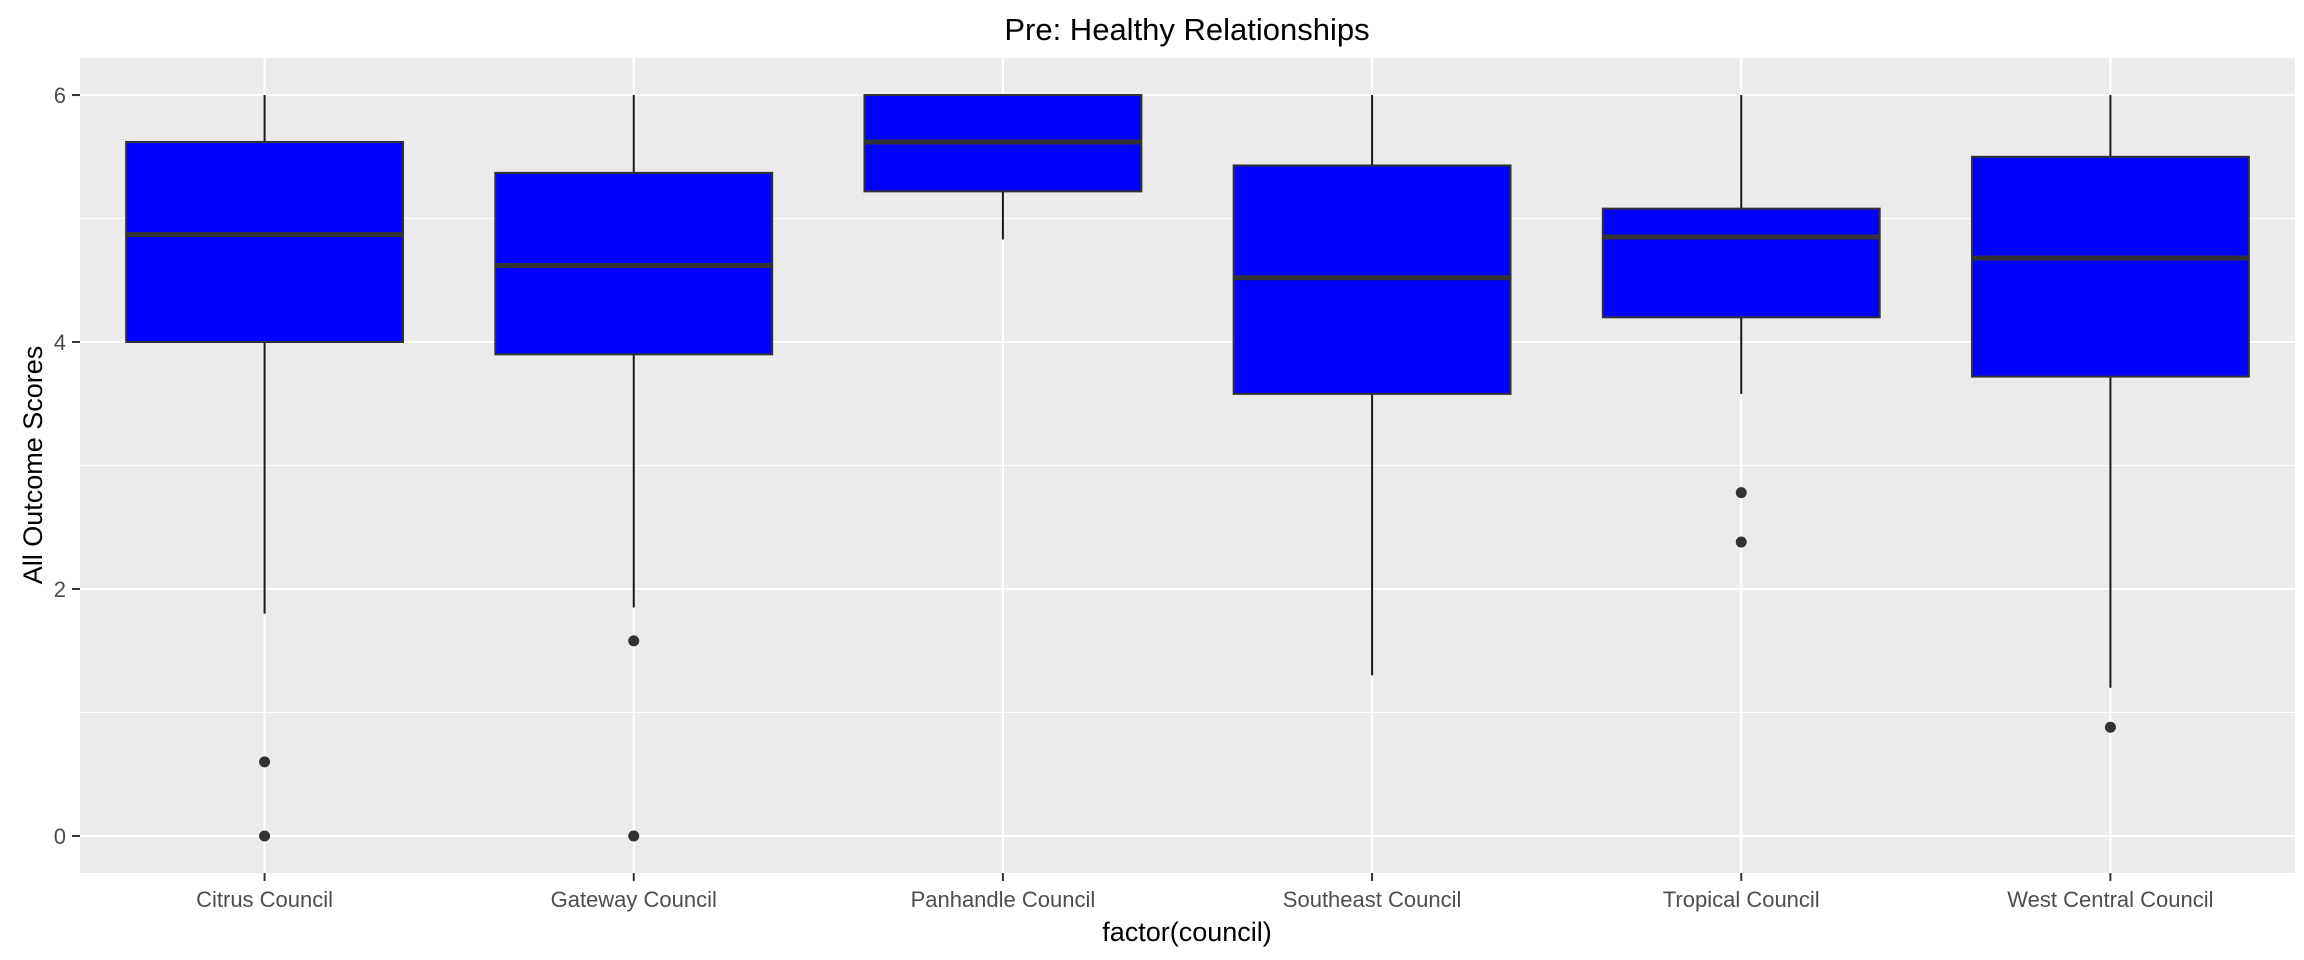 The width and height of the screenshot is (2304, 960). Describe the element at coordinates (1186, 29) in the screenshot. I see `chart-title: Pre: Healthy Relationships` at that location.